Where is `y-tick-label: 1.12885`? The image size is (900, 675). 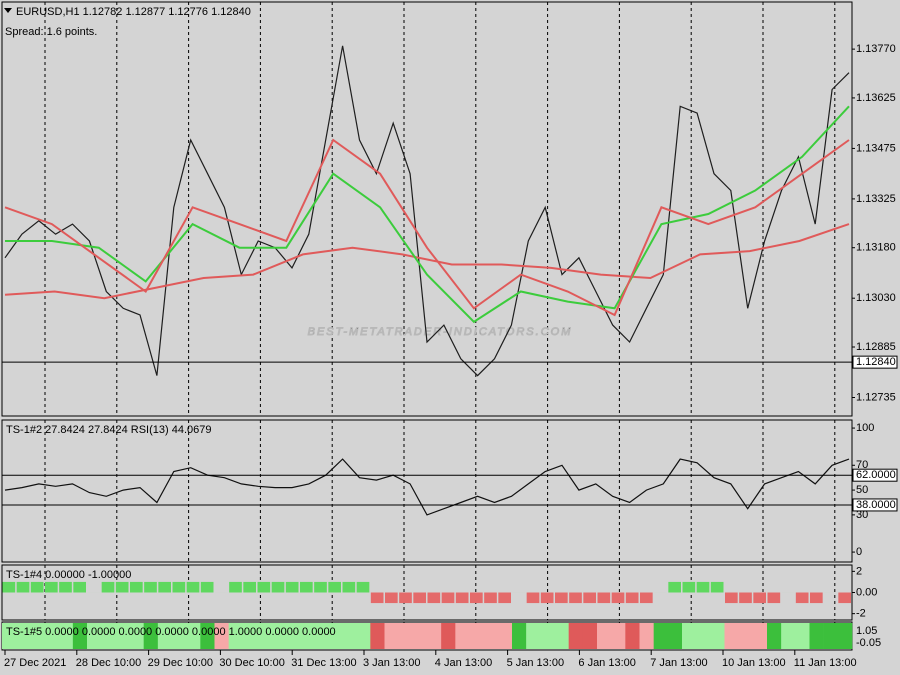
y-tick-label: 1.12885 is located at coordinates (876, 347).